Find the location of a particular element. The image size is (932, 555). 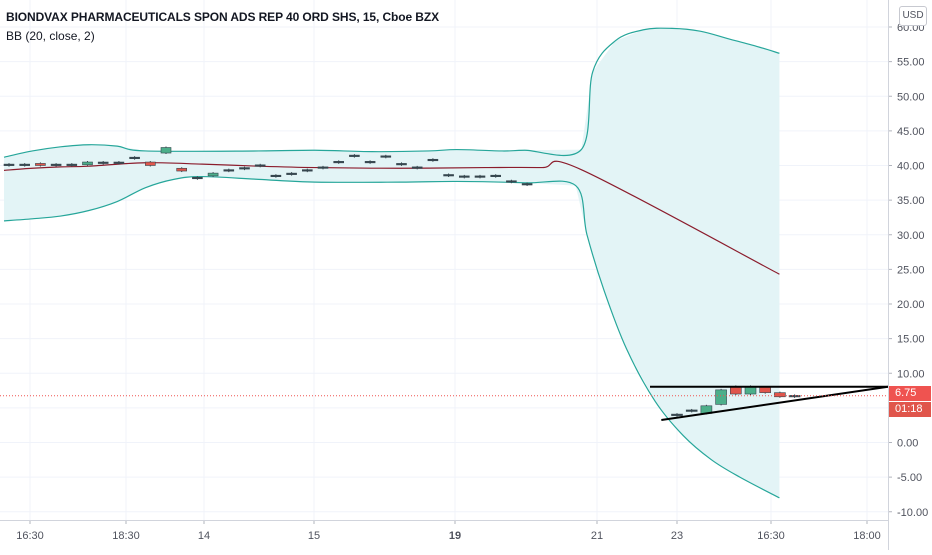

x-tick-label: 14 is located at coordinates (204, 536).